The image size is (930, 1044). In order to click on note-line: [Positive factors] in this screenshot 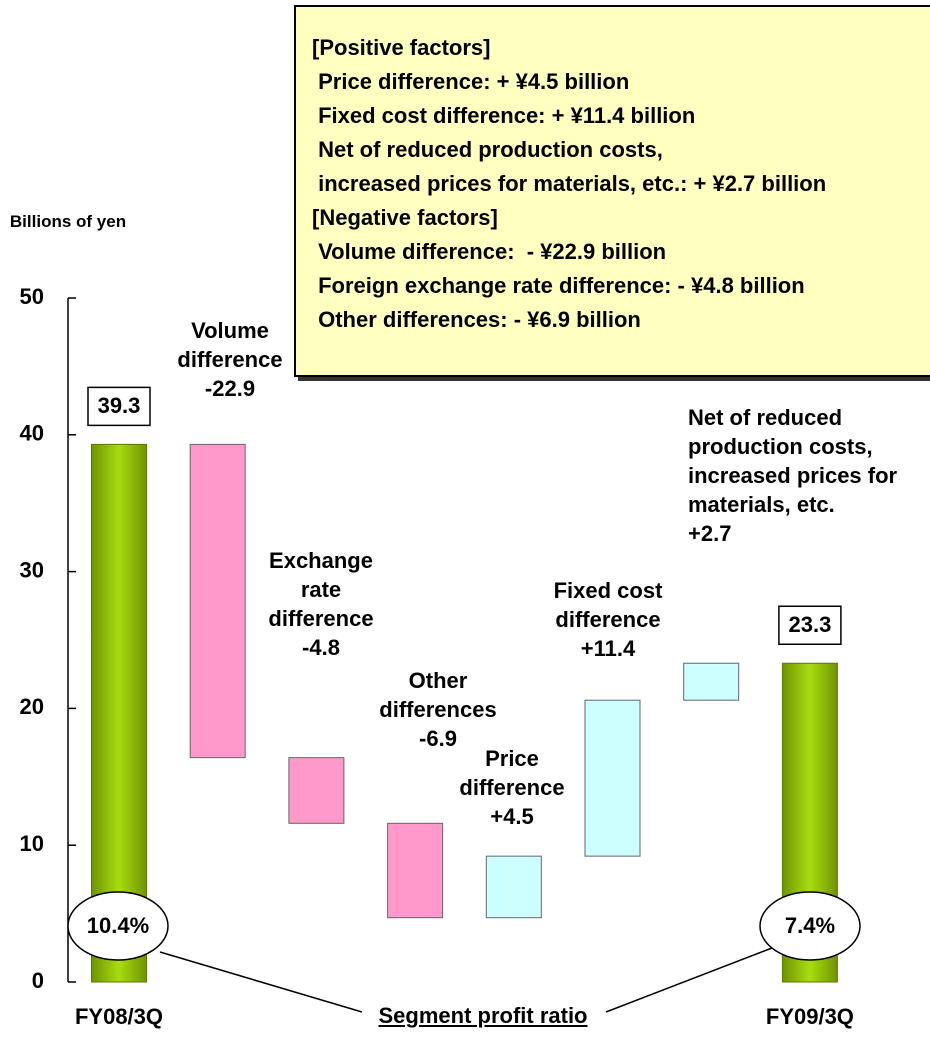, I will do `click(401, 47)`.